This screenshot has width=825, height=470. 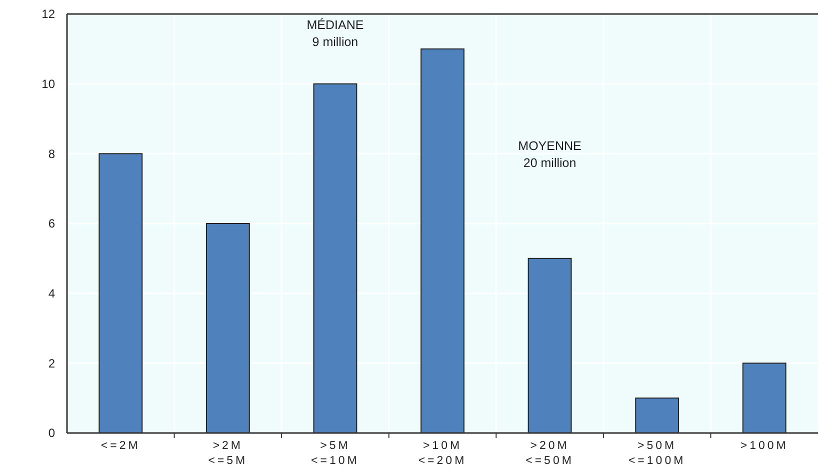 I want to click on y-tick-label: 4, so click(x=52, y=293).